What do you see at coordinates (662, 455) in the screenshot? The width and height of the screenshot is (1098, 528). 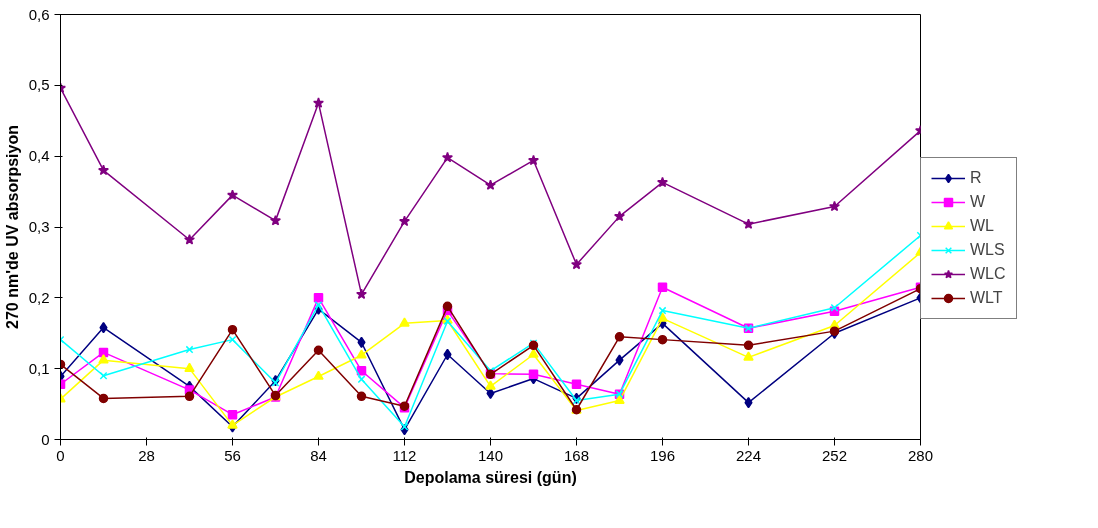 I see `x-tick-label: 196` at bounding box center [662, 455].